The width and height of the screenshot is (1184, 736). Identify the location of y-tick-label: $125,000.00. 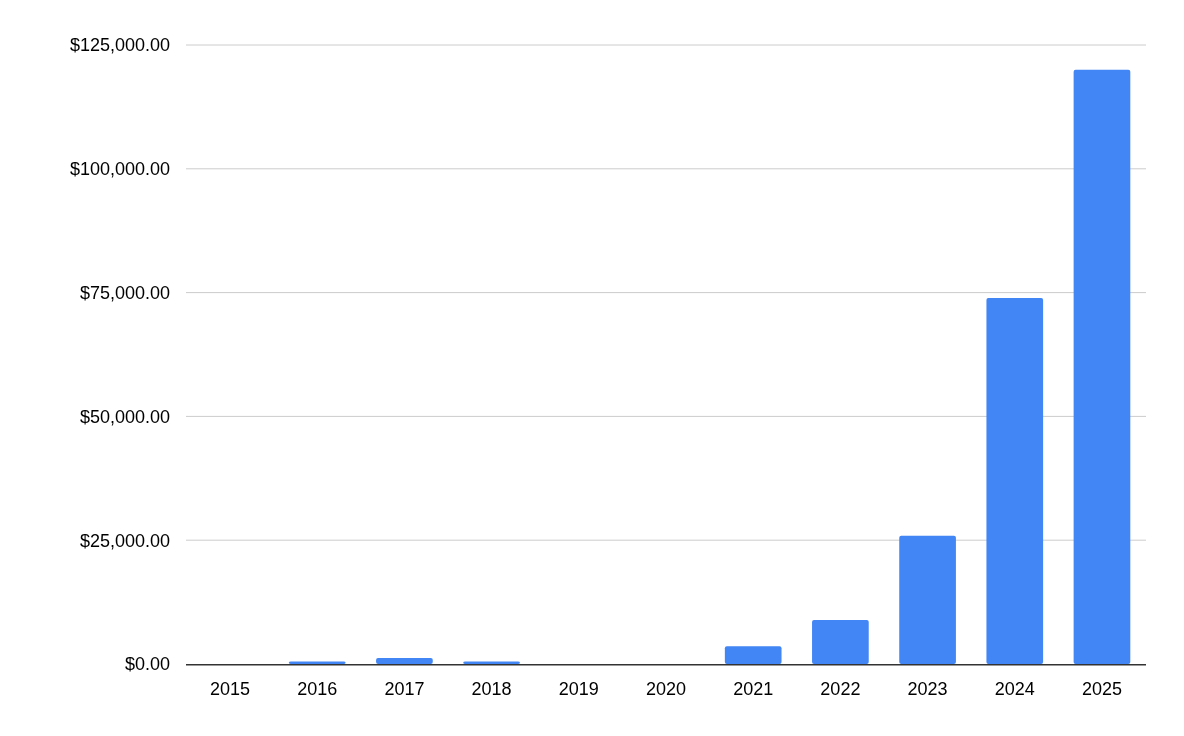
(119, 45).